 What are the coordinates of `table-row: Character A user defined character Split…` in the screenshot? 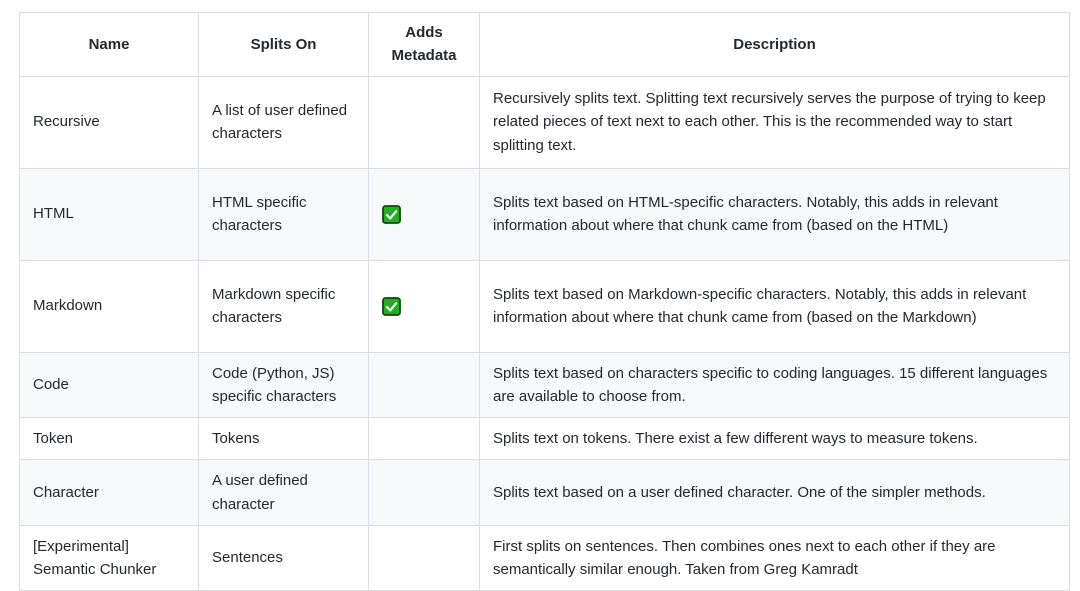 It's located at (544, 492).